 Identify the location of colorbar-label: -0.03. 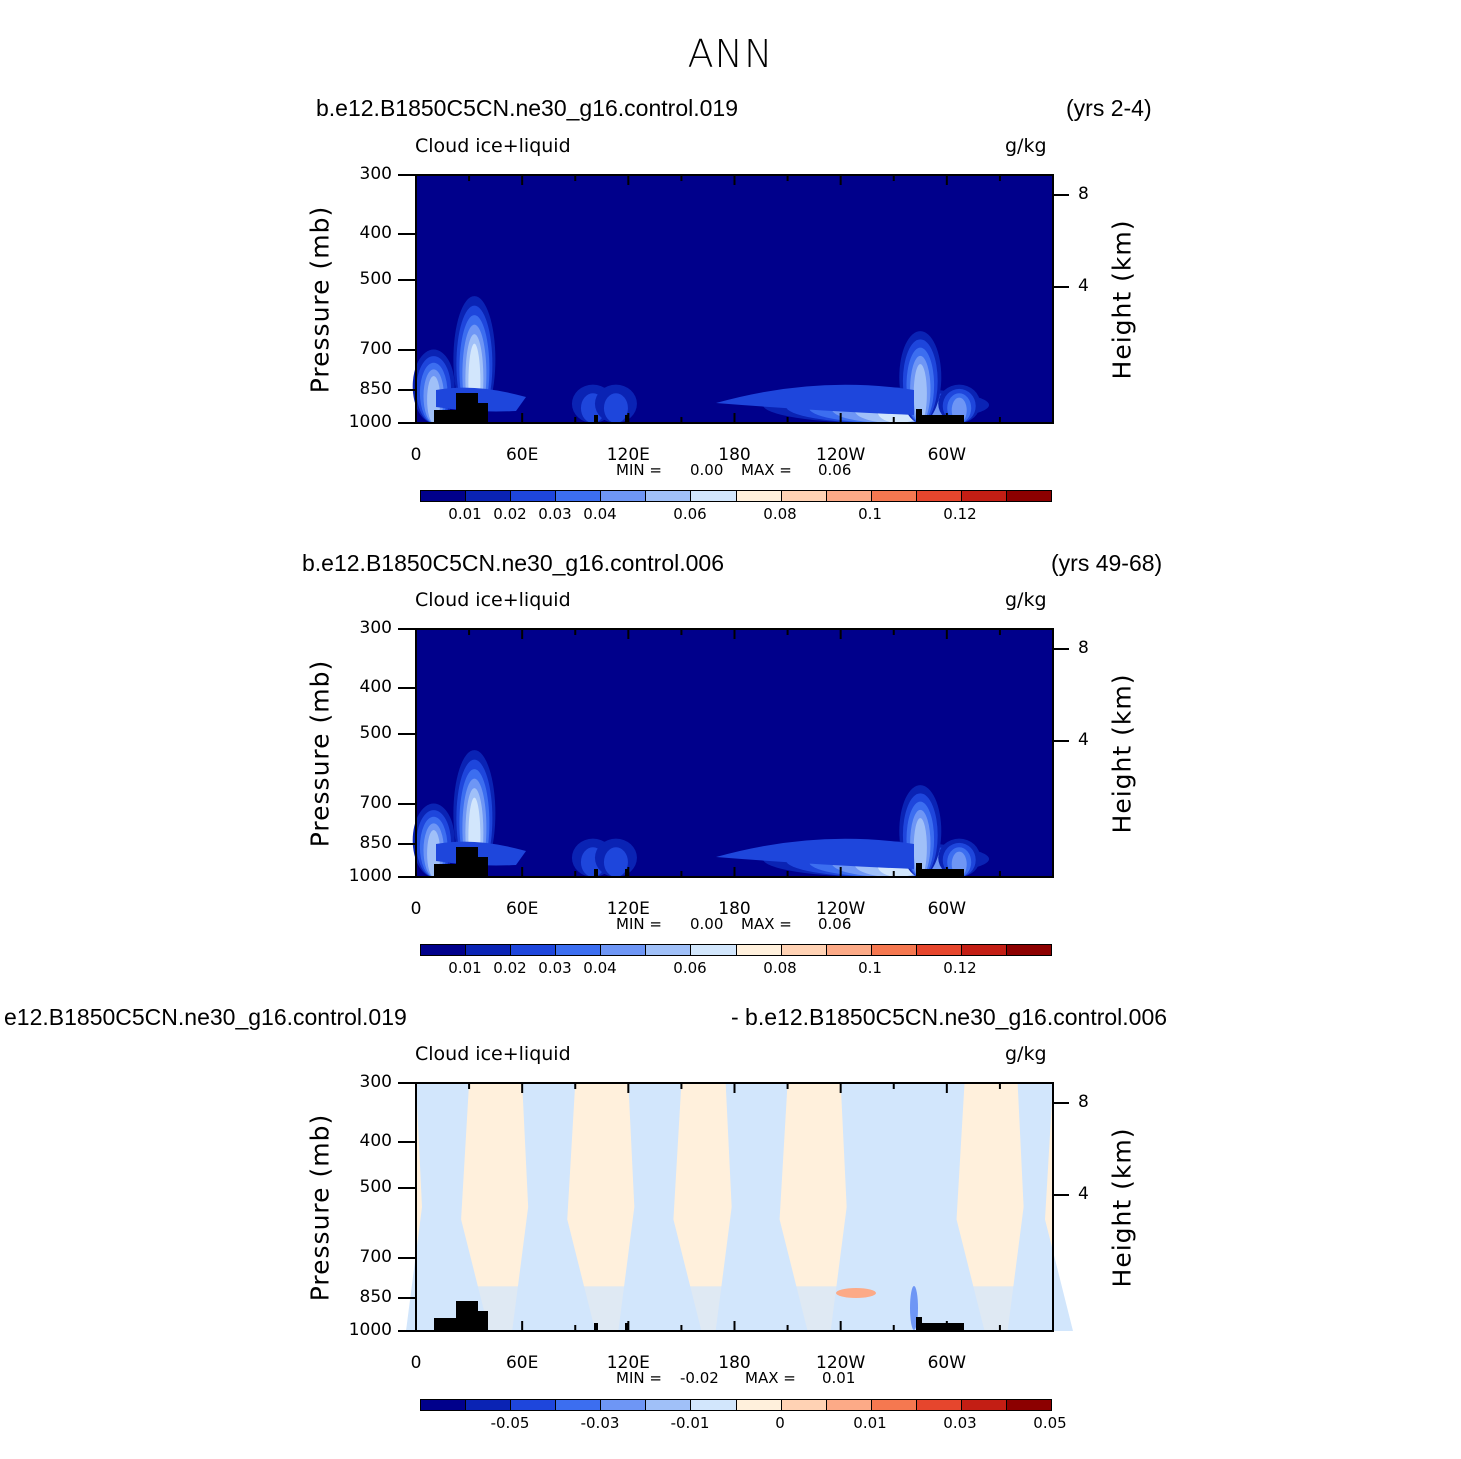
(600, 1423).